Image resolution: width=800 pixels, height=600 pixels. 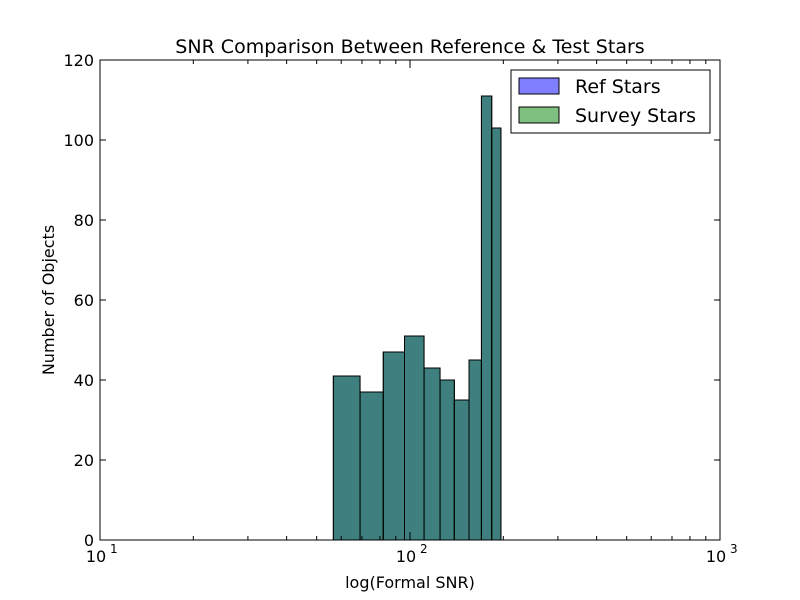 What do you see at coordinates (618, 87) in the screenshot?
I see `legend-label-ref-stars: Ref Stars` at bounding box center [618, 87].